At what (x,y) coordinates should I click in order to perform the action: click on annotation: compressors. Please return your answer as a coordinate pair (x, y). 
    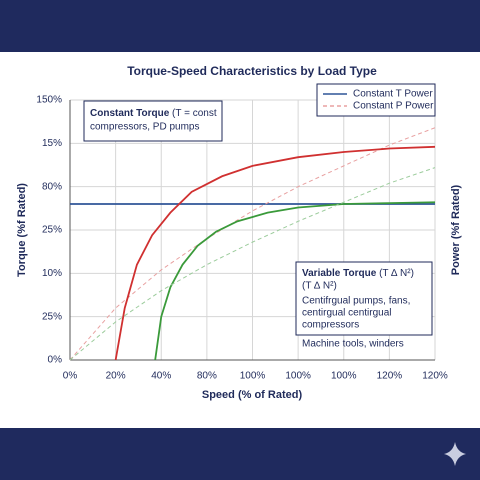
    Looking at the image, I should click on (330, 325).